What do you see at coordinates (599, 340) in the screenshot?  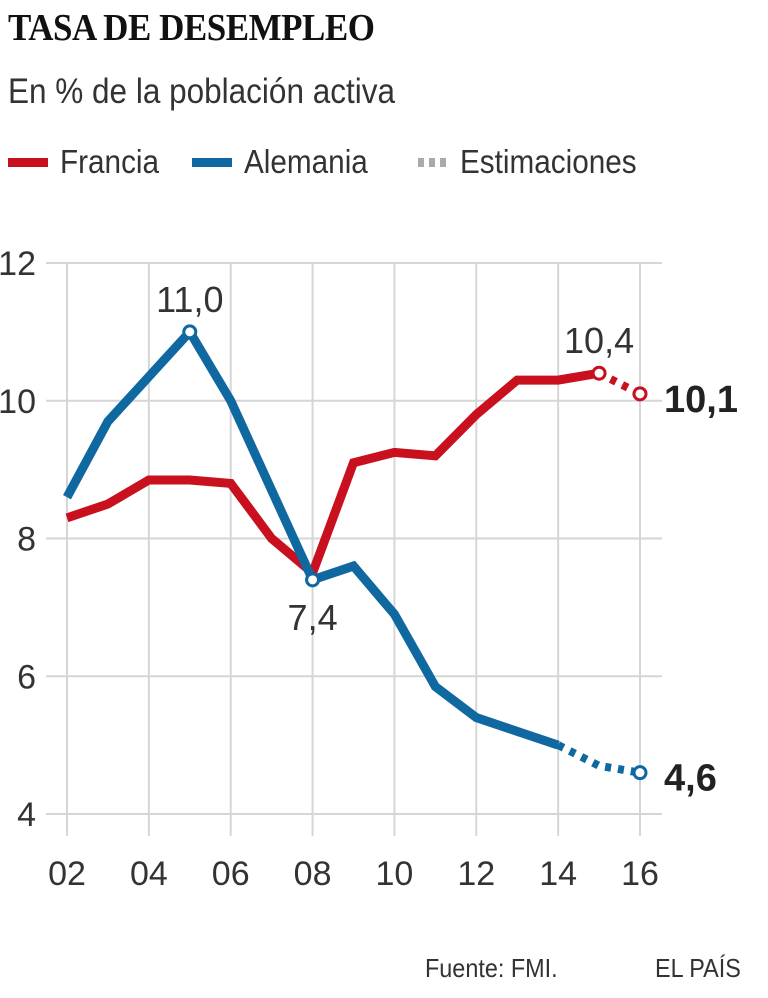 I see `data-label-francia: 10,4` at bounding box center [599, 340].